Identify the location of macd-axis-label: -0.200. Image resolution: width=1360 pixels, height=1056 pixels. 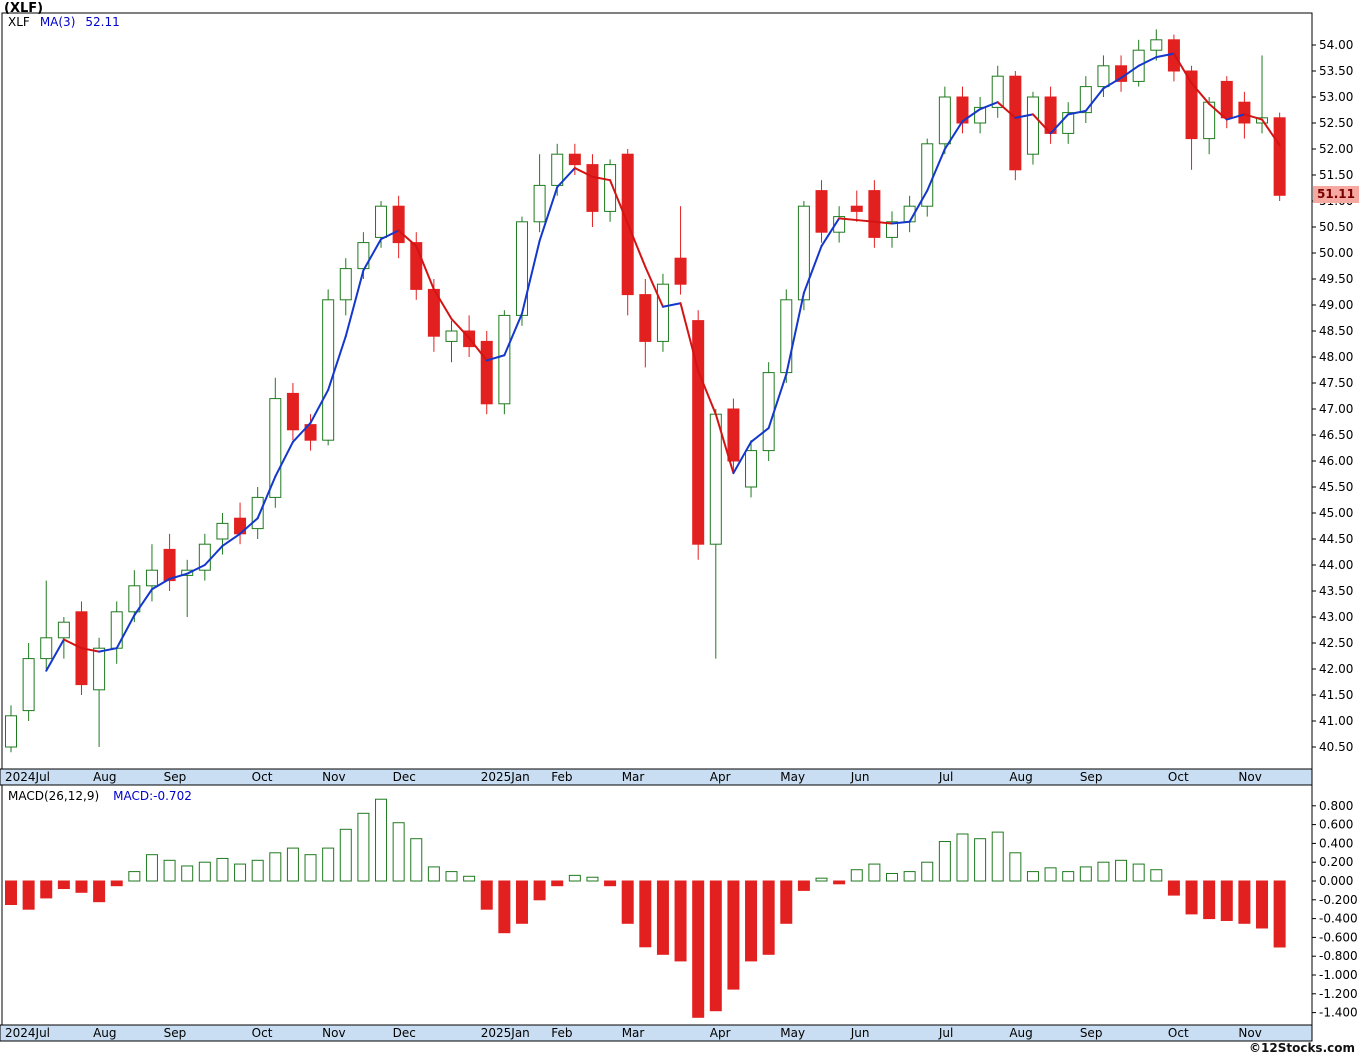
(1338, 900).